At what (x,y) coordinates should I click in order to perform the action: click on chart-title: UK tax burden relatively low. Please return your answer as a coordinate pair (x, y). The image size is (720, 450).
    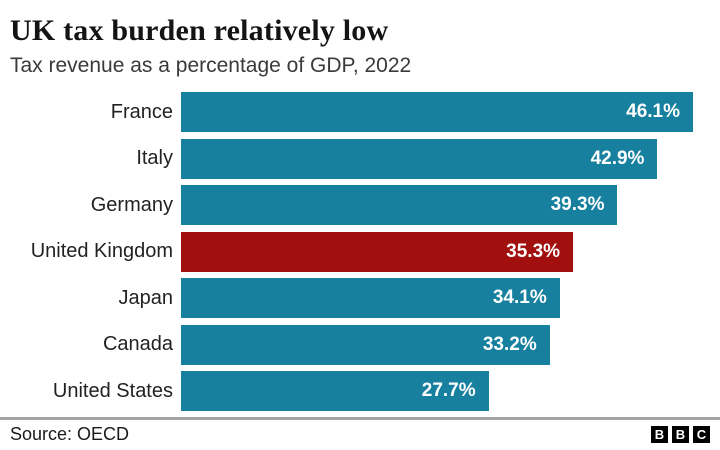
    Looking at the image, I should click on (199, 30).